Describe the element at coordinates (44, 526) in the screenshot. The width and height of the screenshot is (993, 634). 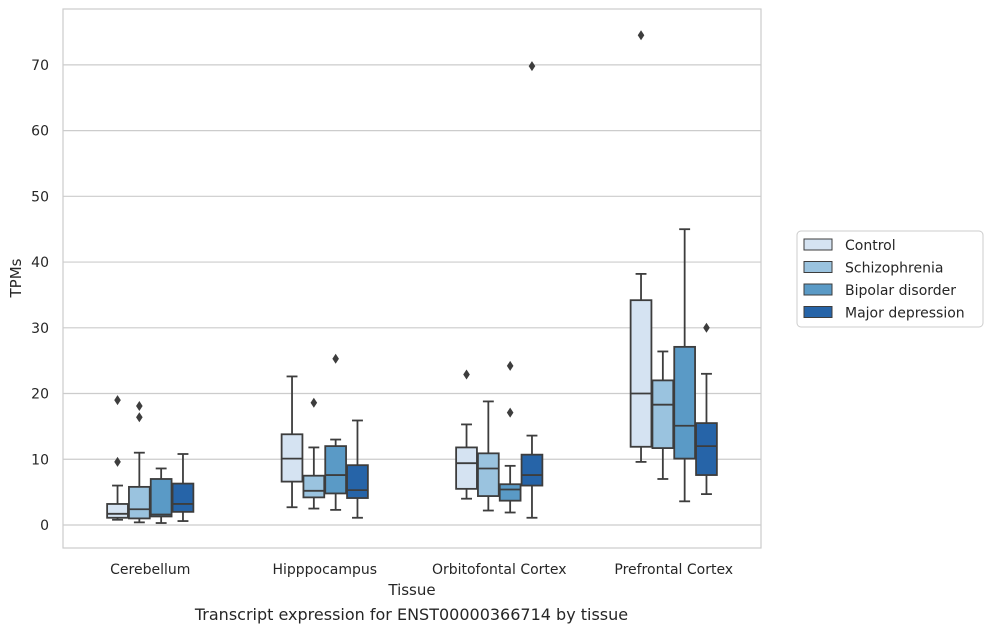
I see `y-tick-label: 0` at that location.